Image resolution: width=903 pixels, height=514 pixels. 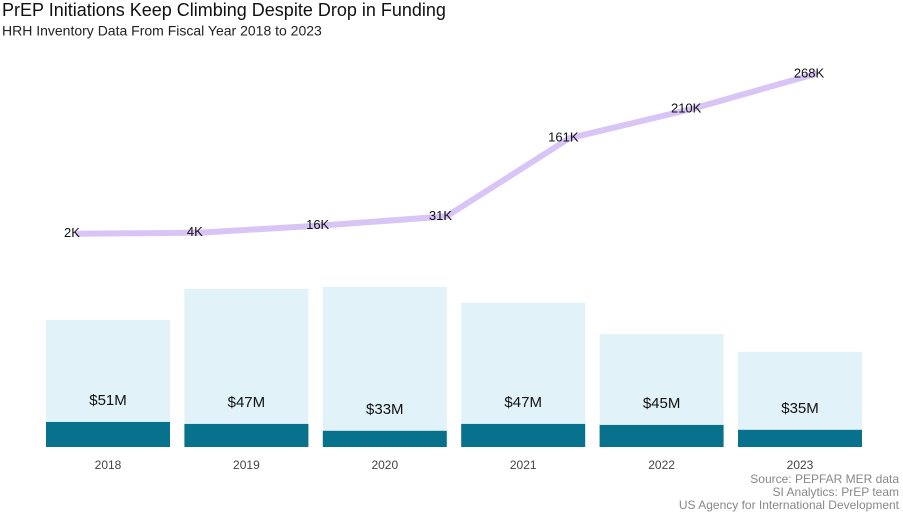 What do you see at coordinates (72, 232) in the screenshot?
I see `data-label: 2K` at bounding box center [72, 232].